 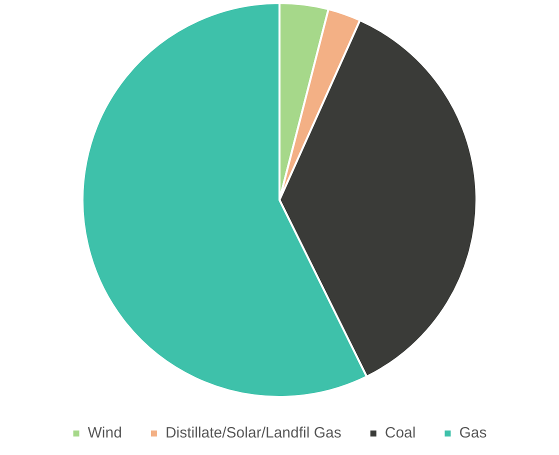 I want to click on legend-label: Distillate/Solar/Landfil Gas, so click(x=253, y=433).